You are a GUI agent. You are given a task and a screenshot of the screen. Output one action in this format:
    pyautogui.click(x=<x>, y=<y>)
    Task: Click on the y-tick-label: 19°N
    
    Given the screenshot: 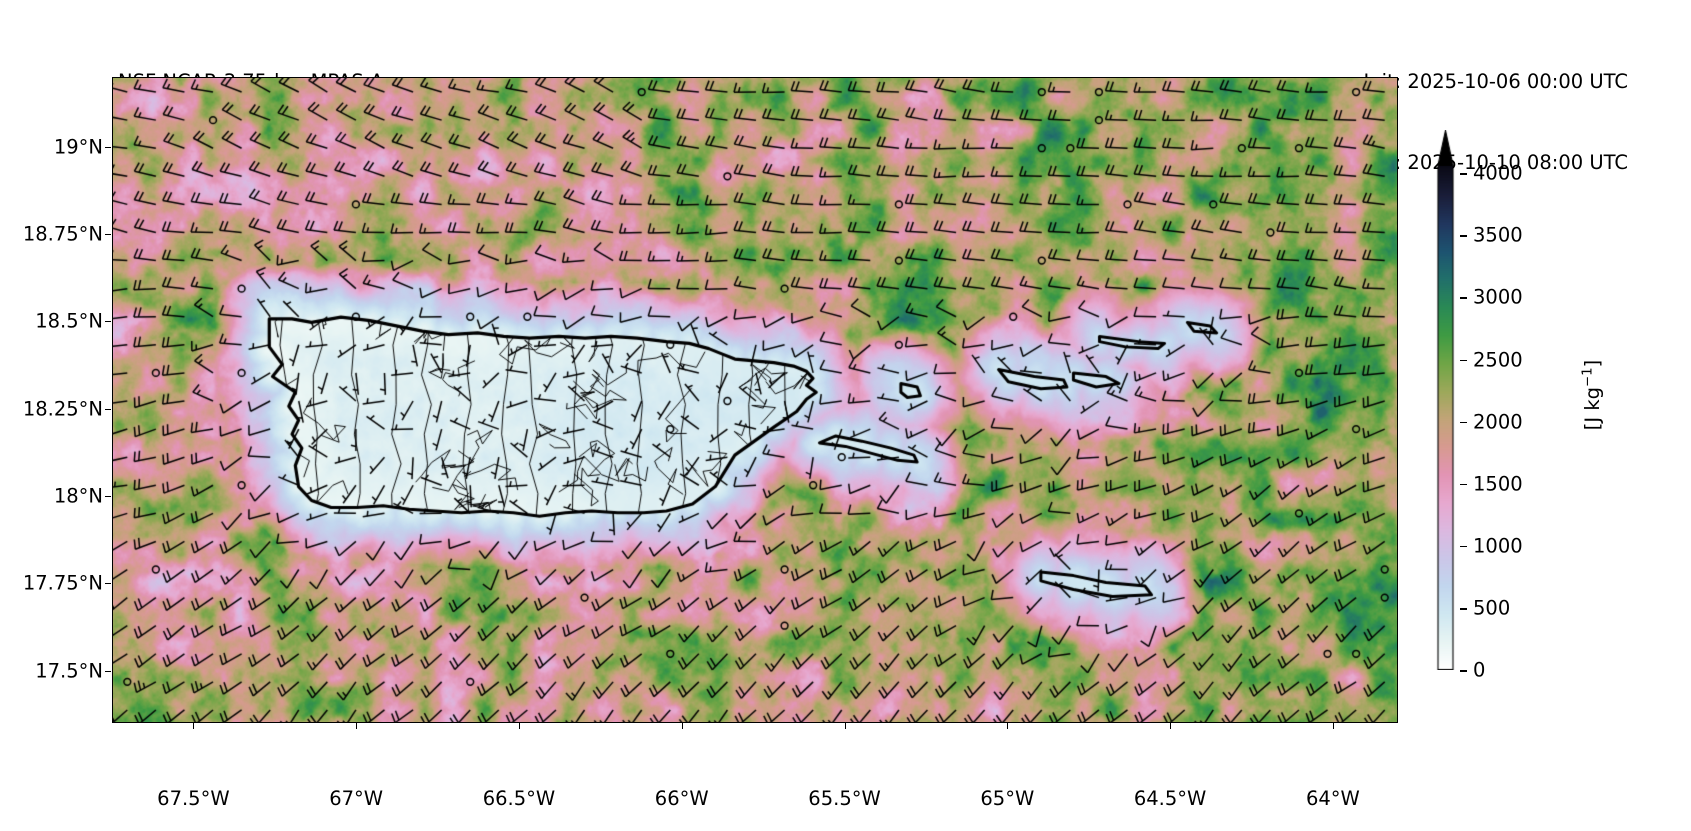 What is the action you would take?
    pyautogui.click(x=78, y=147)
    